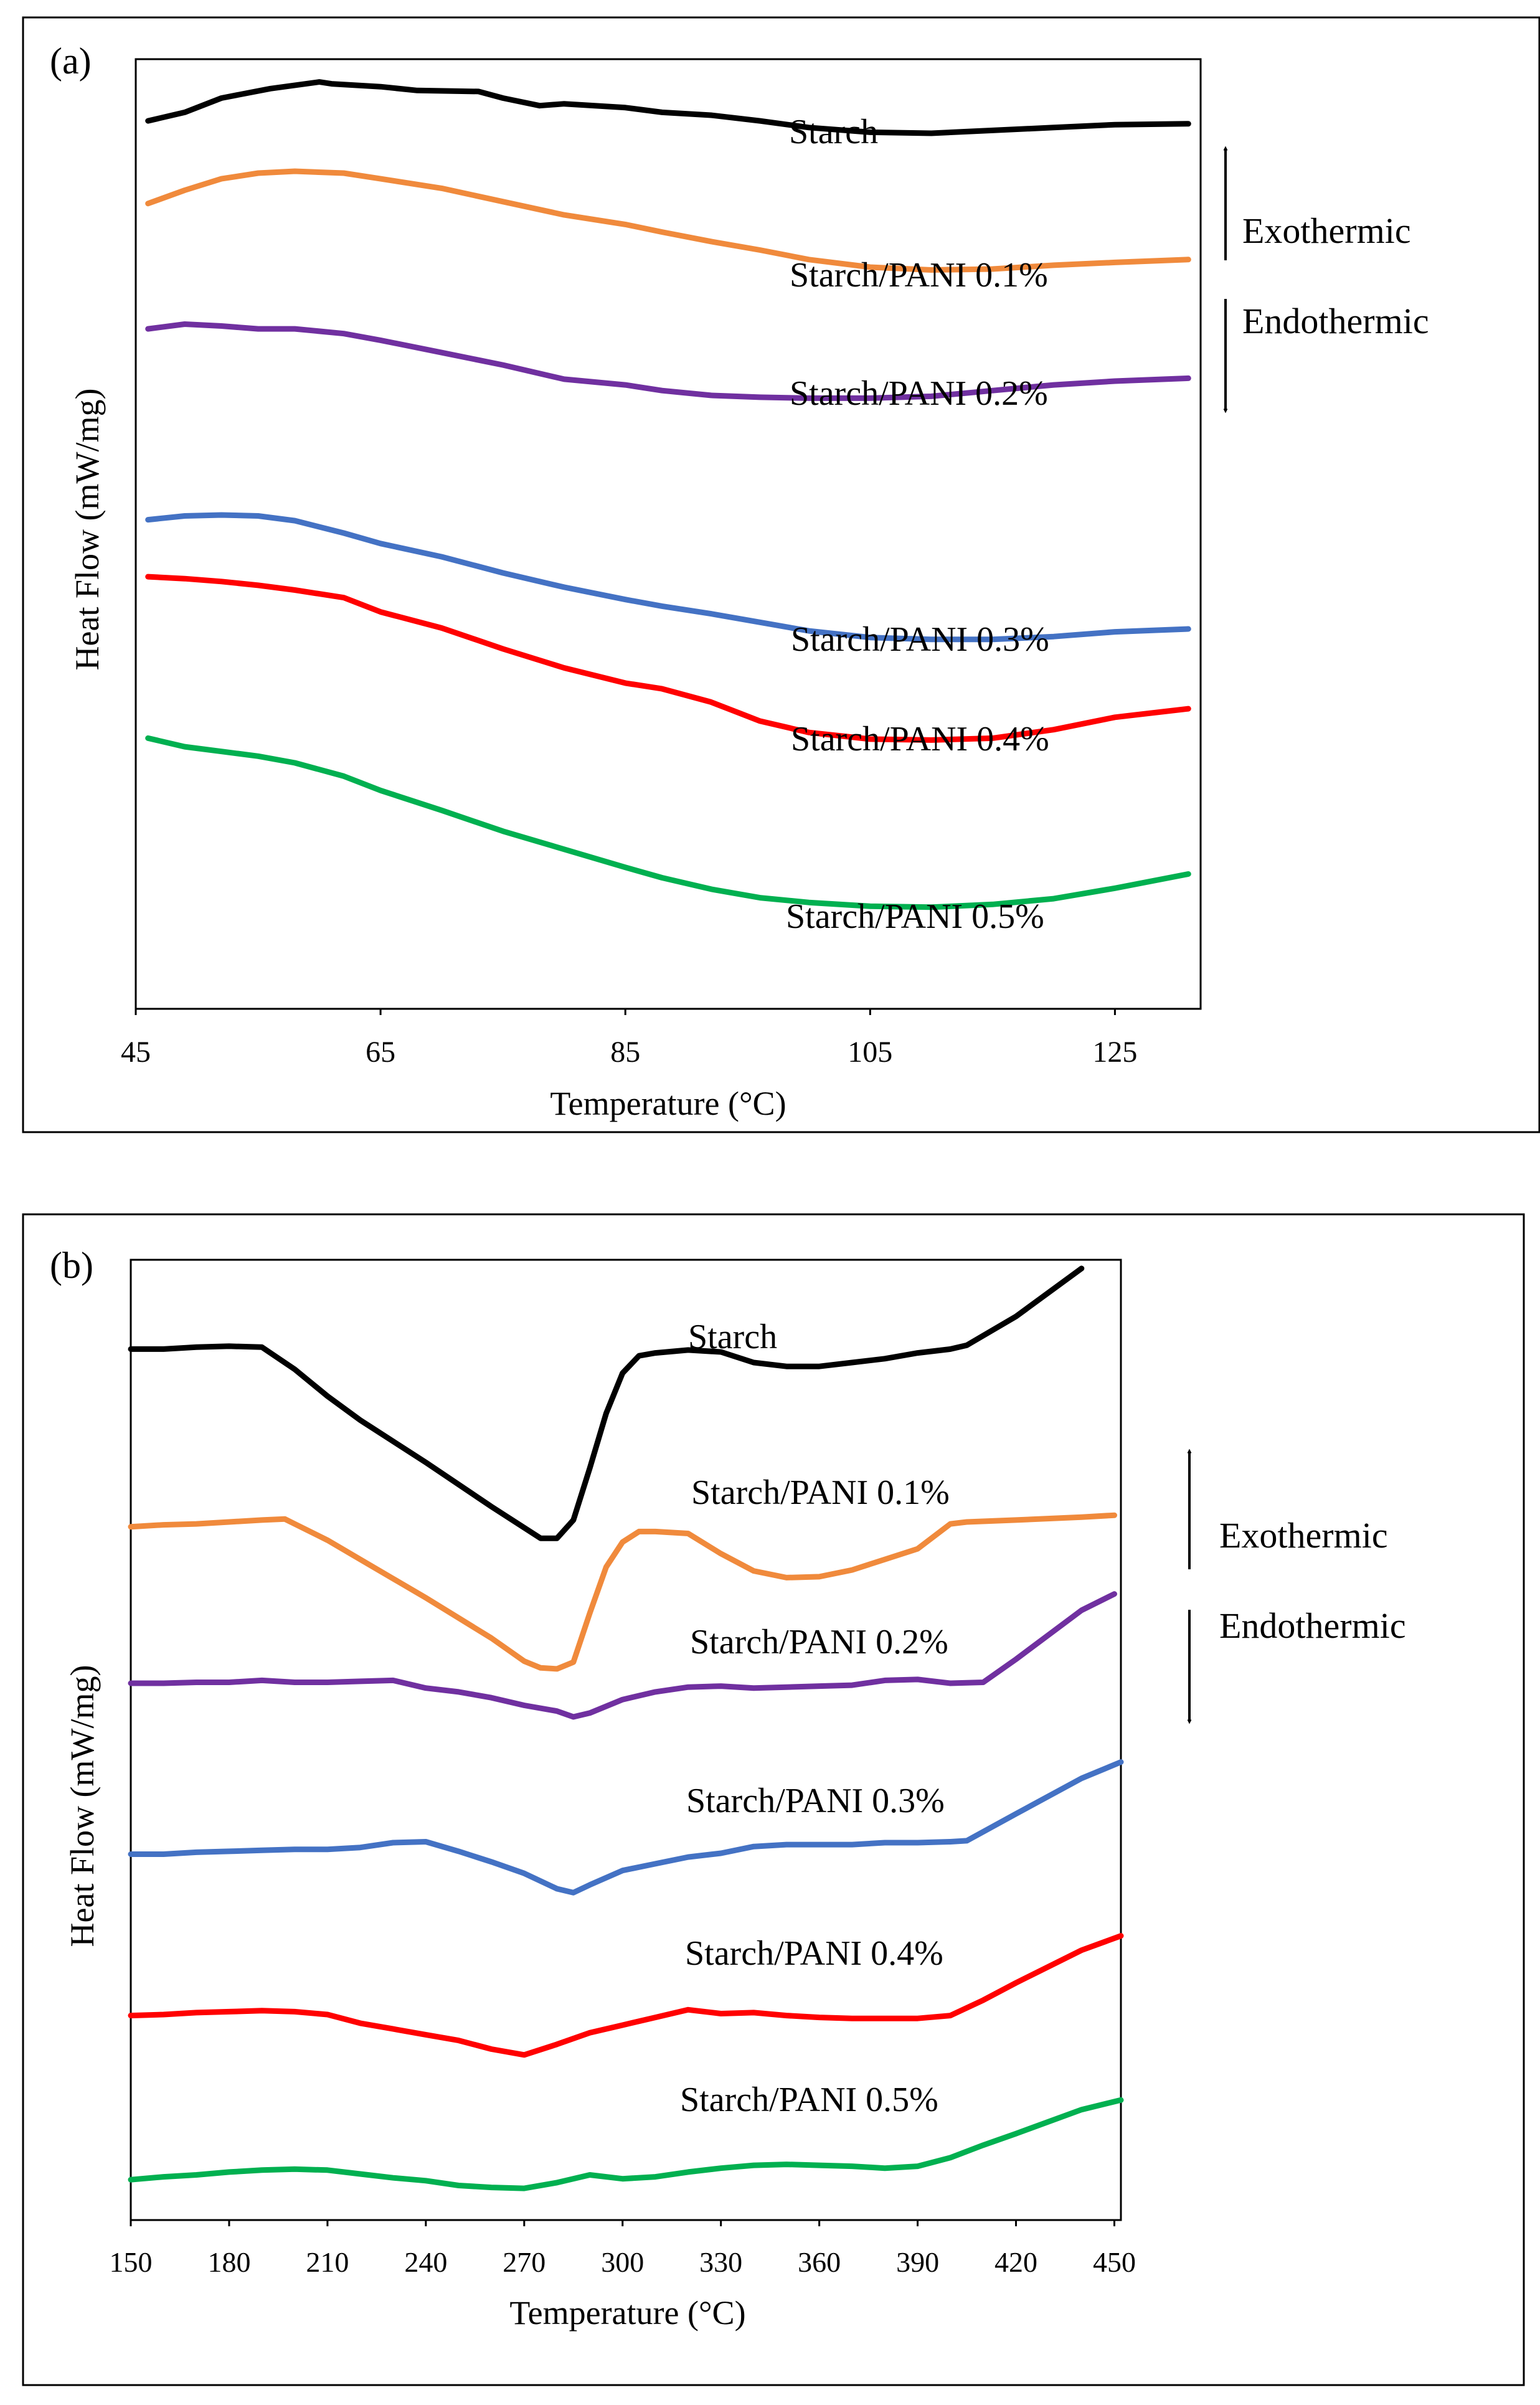  I want to click on panel-b-x-ticks: 150 180 210 240 270 300 330 360 390 420 450, so click(623, 2249).